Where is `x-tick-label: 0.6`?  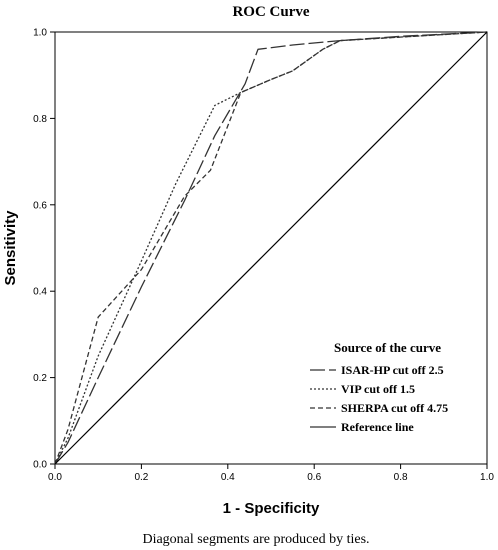 x-tick-label: 0.6 is located at coordinates (314, 477).